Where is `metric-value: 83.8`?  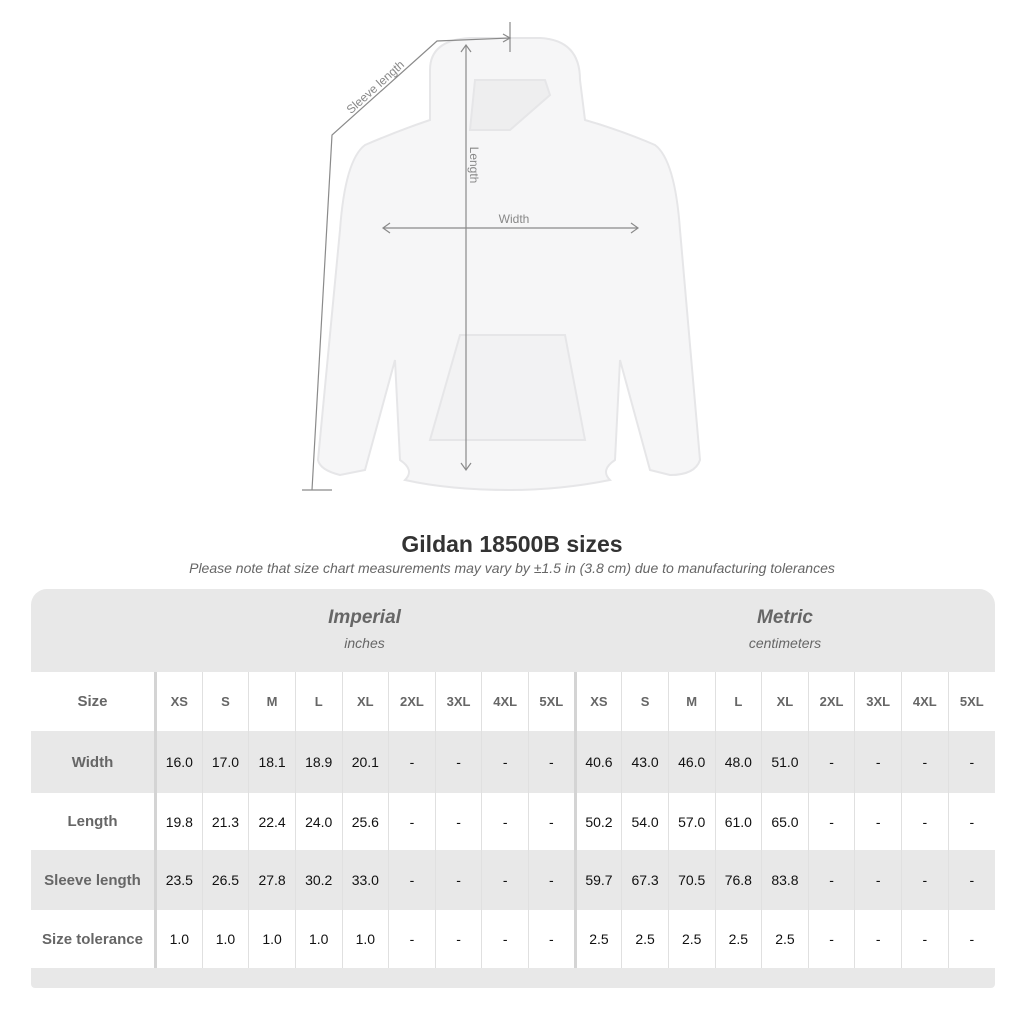 metric-value: 83.8 is located at coordinates (785, 880).